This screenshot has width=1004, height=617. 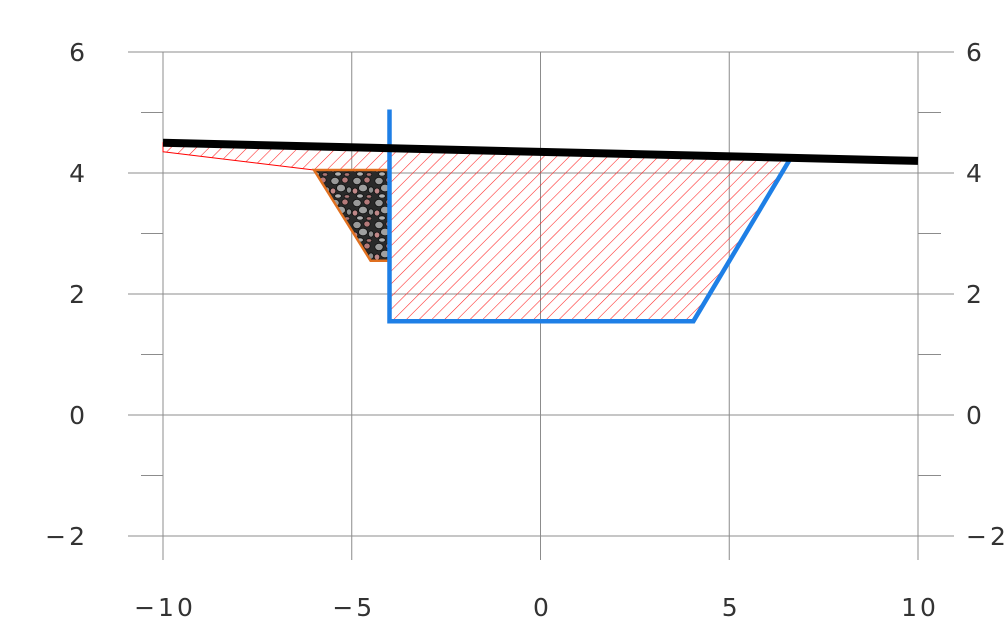 What do you see at coordinates (353, 605) in the screenshot?
I see `x-tick-label: −5` at bounding box center [353, 605].